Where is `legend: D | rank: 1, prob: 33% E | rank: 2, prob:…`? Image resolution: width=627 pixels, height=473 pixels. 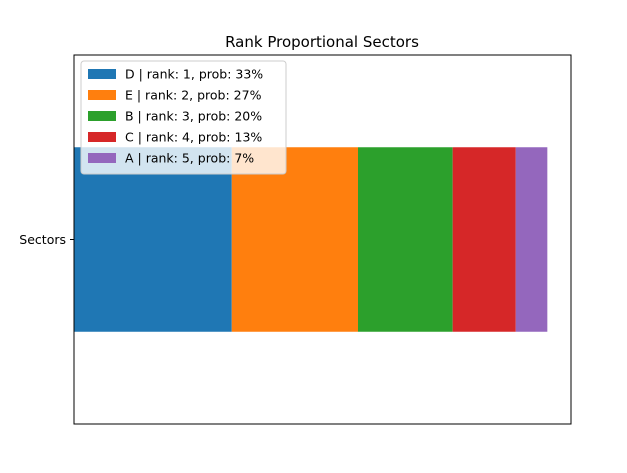 legend: D | rank: 1, prob: 33% E | rank: 2, prob:… is located at coordinates (183, 117).